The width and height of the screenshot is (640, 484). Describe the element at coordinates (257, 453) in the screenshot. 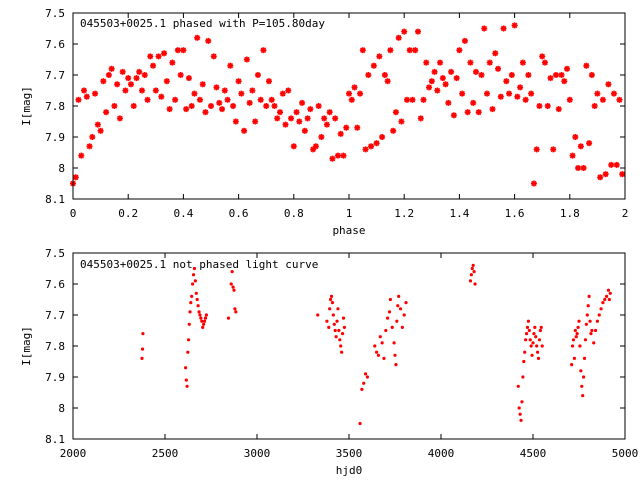

I see `x-tick-label: 3000` at that location.